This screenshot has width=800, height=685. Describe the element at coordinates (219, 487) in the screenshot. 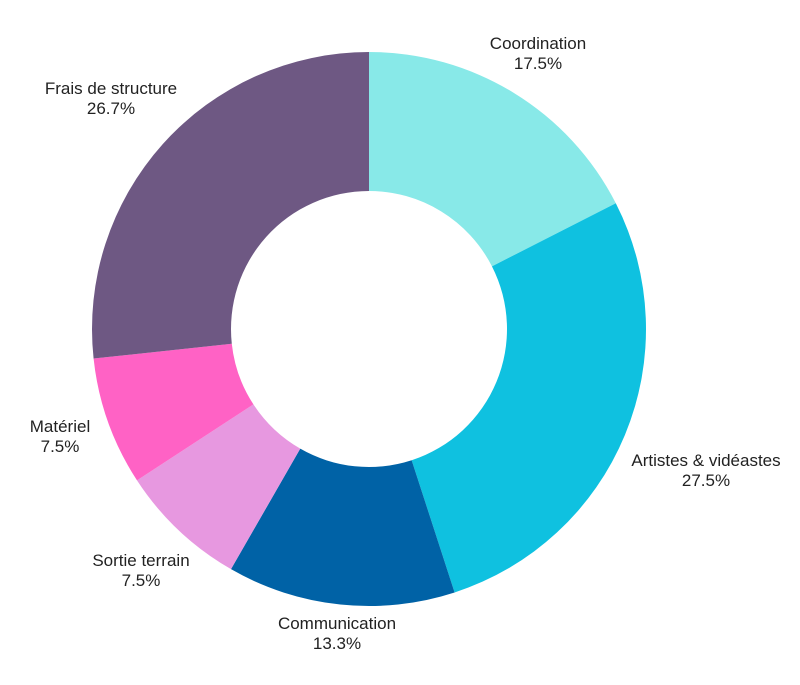

I see `slice-sortie-terrain` at that location.